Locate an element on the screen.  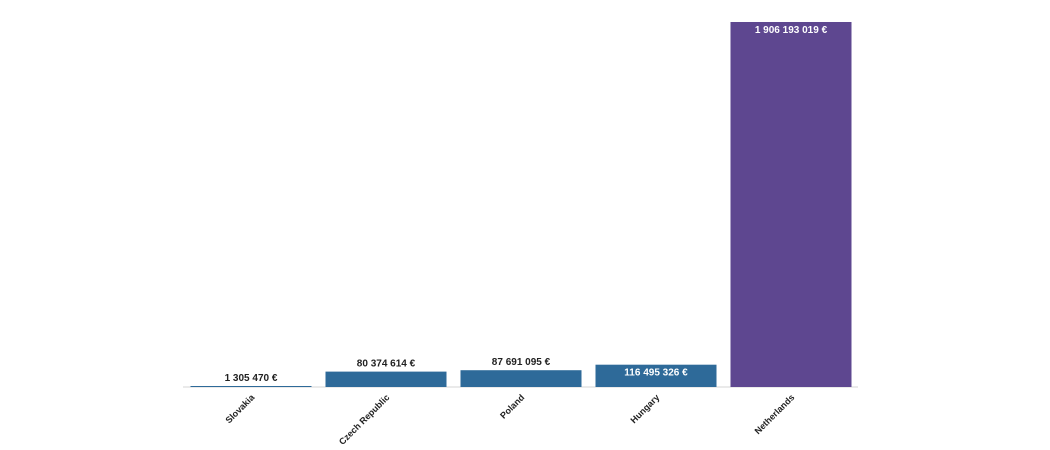
data-label: 1 305 470 € is located at coordinates (251, 378).